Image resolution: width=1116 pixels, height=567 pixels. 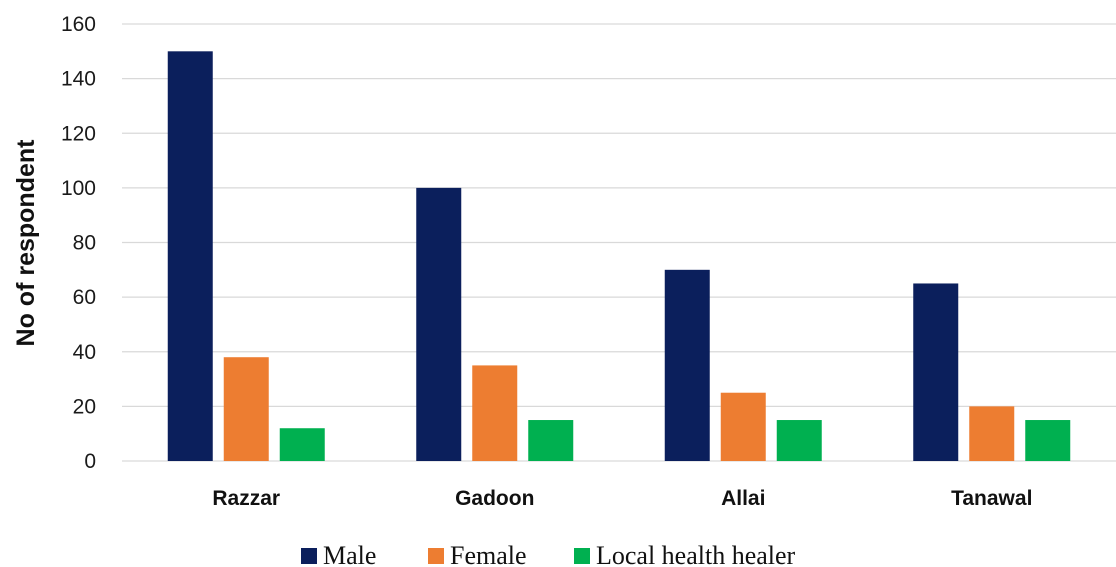 I want to click on y-tick-label: 100, so click(x=78, y=188).